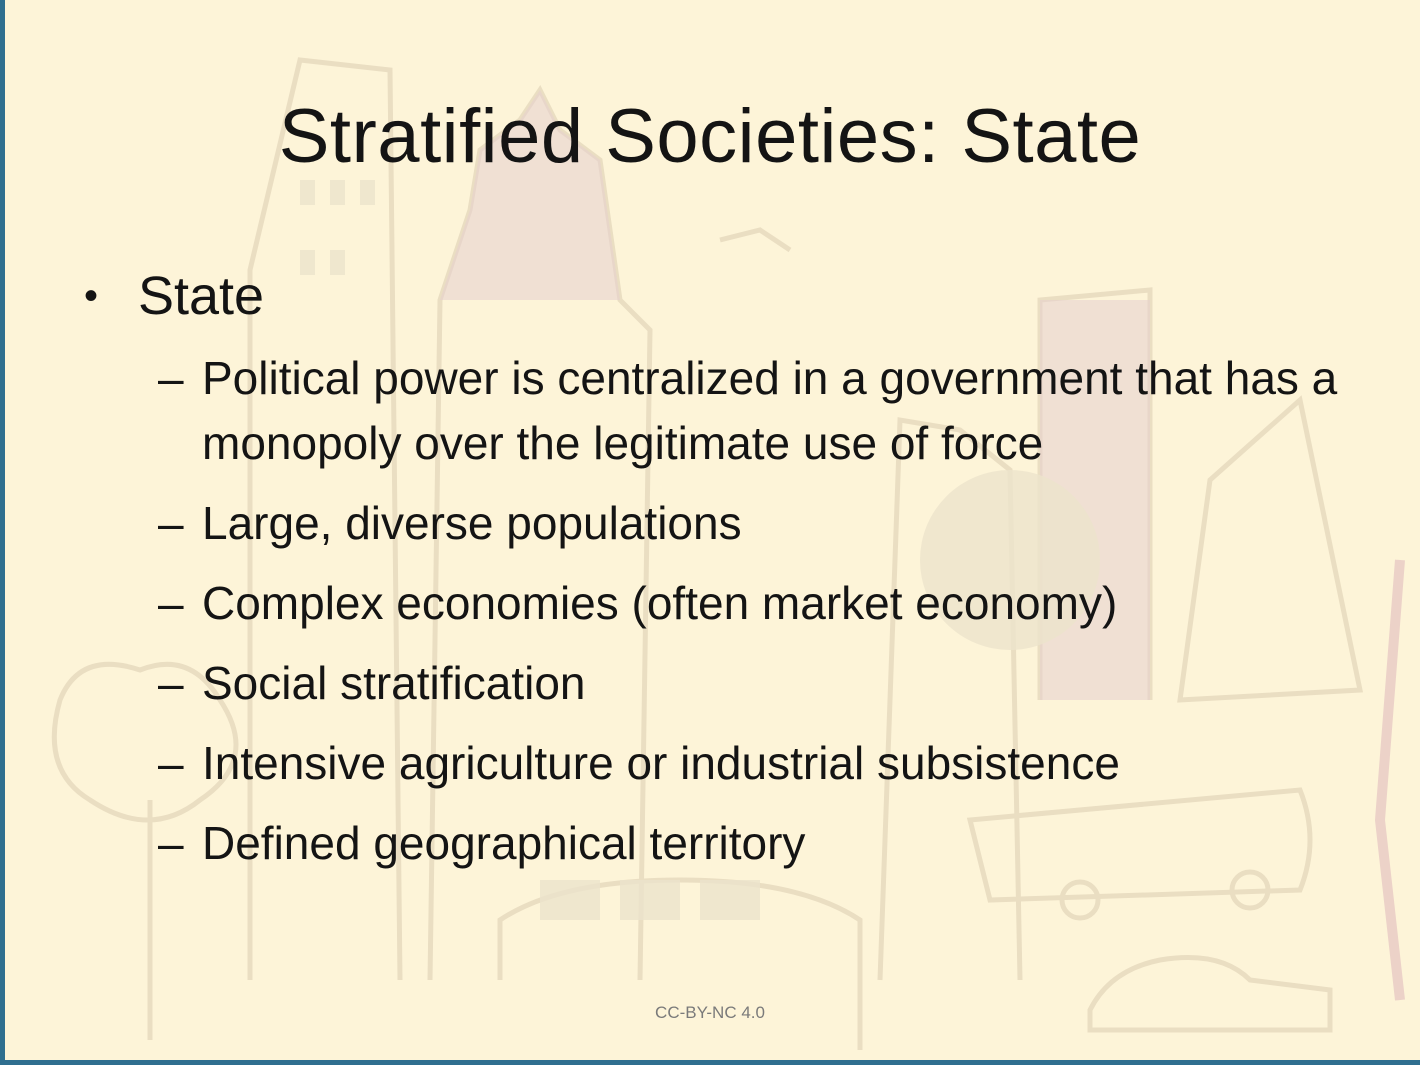  I want to click on bullet-text: State, so click(201, 296).